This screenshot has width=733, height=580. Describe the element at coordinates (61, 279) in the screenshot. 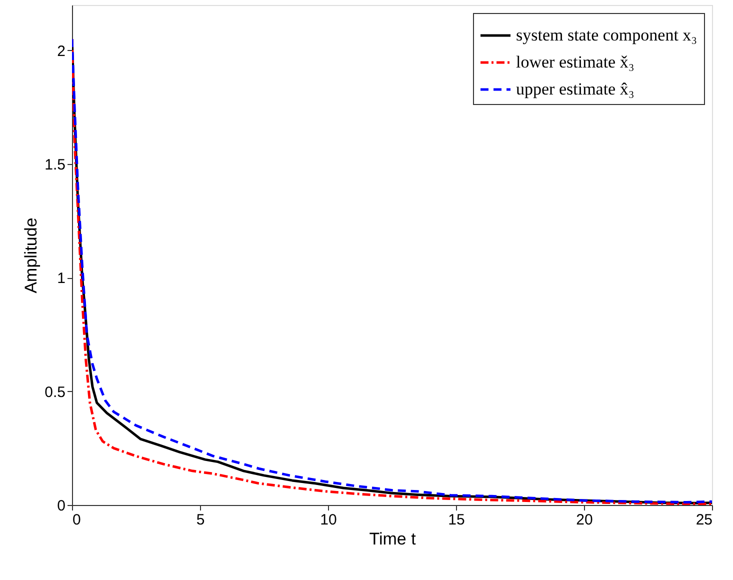

I see `y-tick-label: 1` at that location.